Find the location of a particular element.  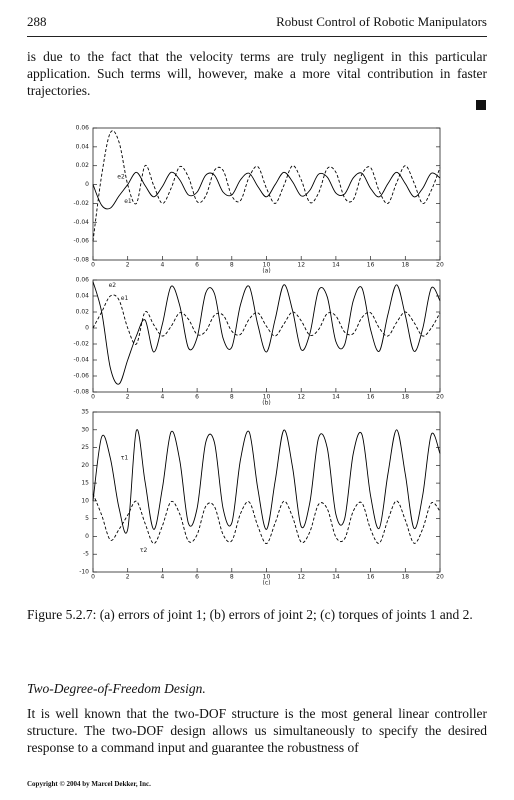

y-tick-label: 5 is located at coordinates (87, 518).